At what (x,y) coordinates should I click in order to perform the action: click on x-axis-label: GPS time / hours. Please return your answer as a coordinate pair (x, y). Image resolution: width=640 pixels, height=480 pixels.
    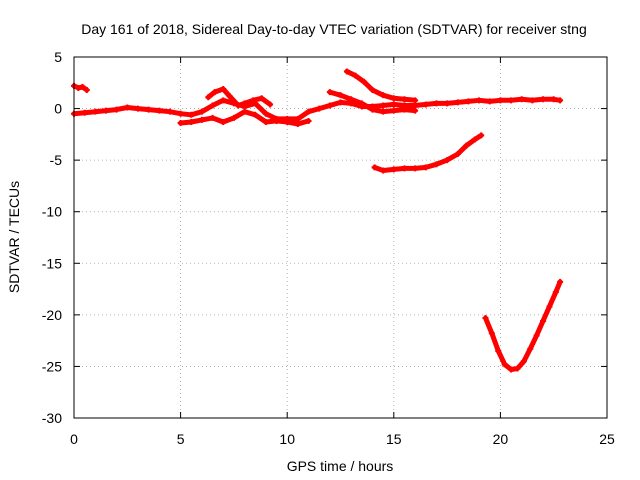
    Looking at the image, I should click on (340, 466).